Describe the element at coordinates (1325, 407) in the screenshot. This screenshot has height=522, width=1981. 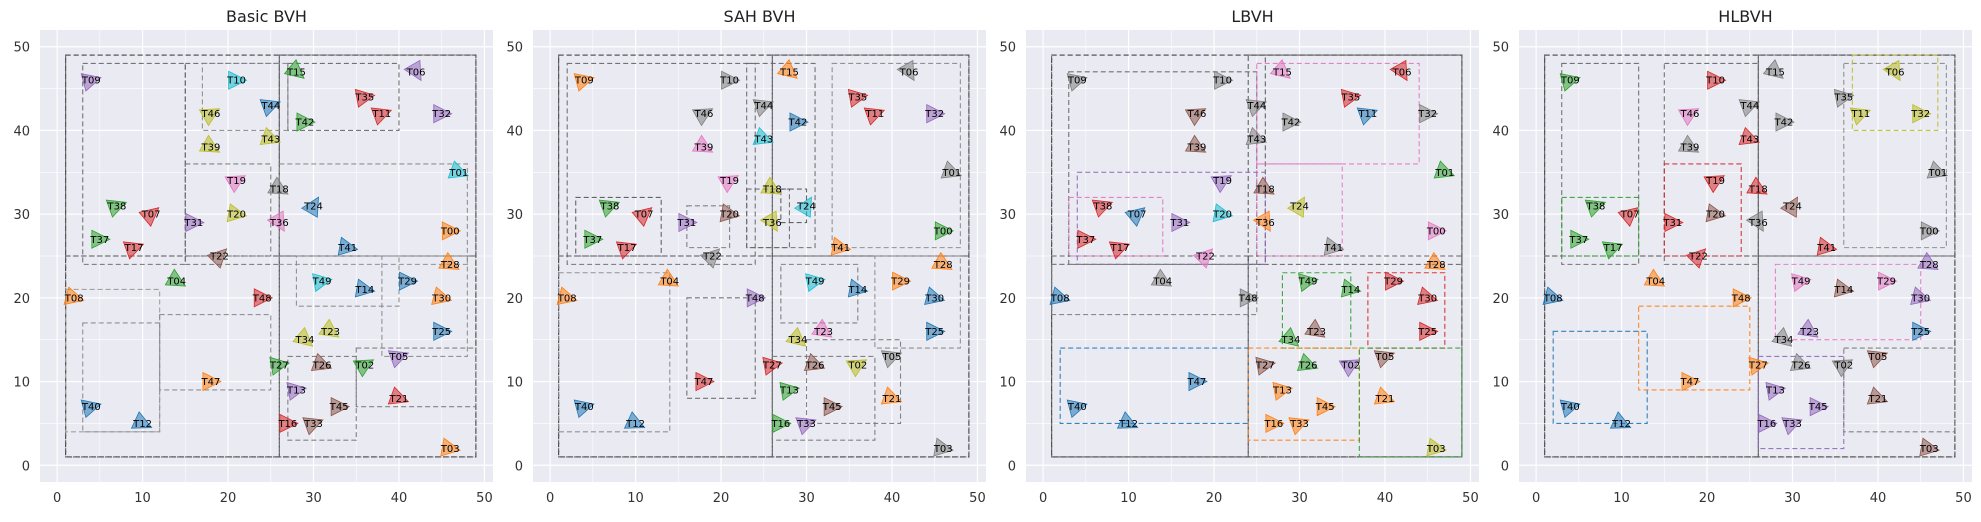
I see `triangle-label: T45` at that location.